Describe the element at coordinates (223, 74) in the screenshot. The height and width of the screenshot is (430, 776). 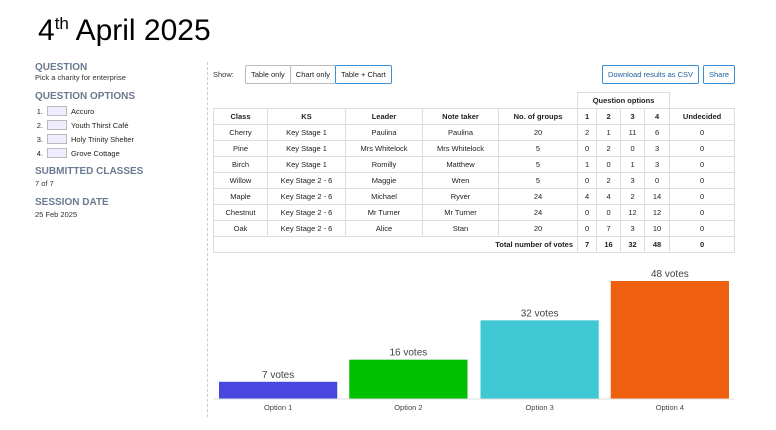
I see `show-label: Show:` at that location.